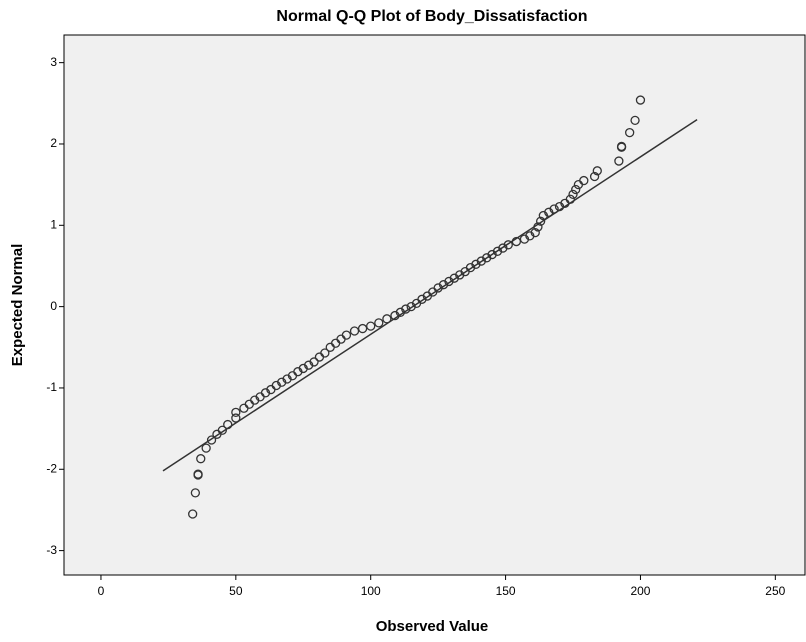 The width and height of the screenshot is (806, 642). I want to click on x-tick-label: 100, so click(371, 591).